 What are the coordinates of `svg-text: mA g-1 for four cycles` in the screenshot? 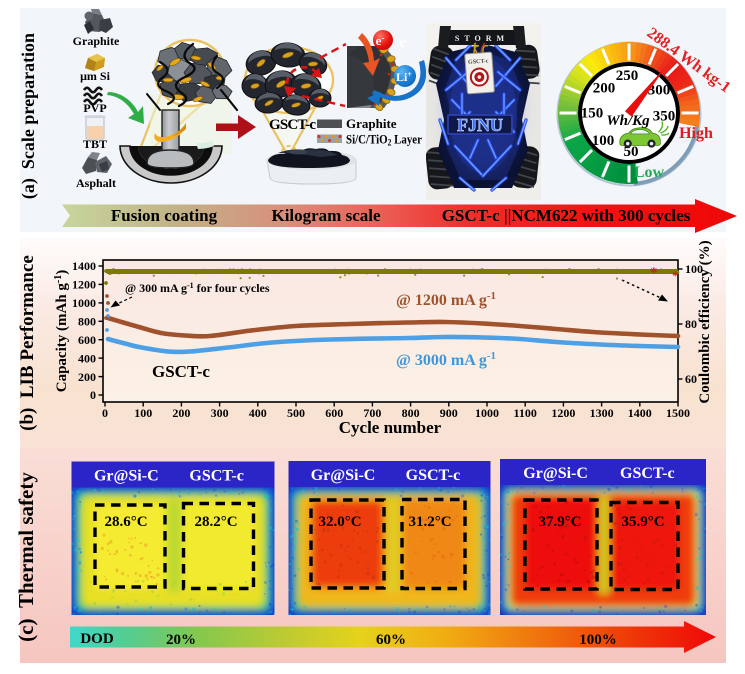 It's located at (215, 288).